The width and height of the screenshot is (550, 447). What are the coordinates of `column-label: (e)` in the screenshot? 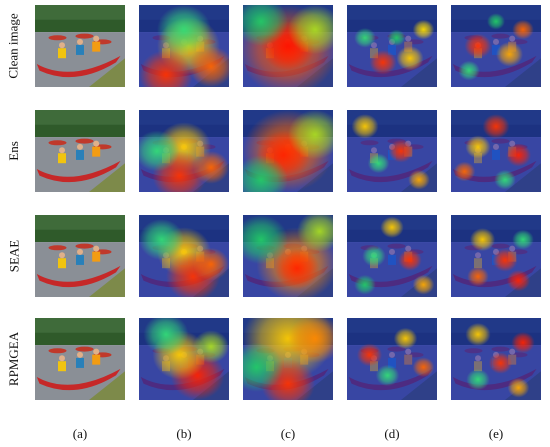 It's located at (496, 433).